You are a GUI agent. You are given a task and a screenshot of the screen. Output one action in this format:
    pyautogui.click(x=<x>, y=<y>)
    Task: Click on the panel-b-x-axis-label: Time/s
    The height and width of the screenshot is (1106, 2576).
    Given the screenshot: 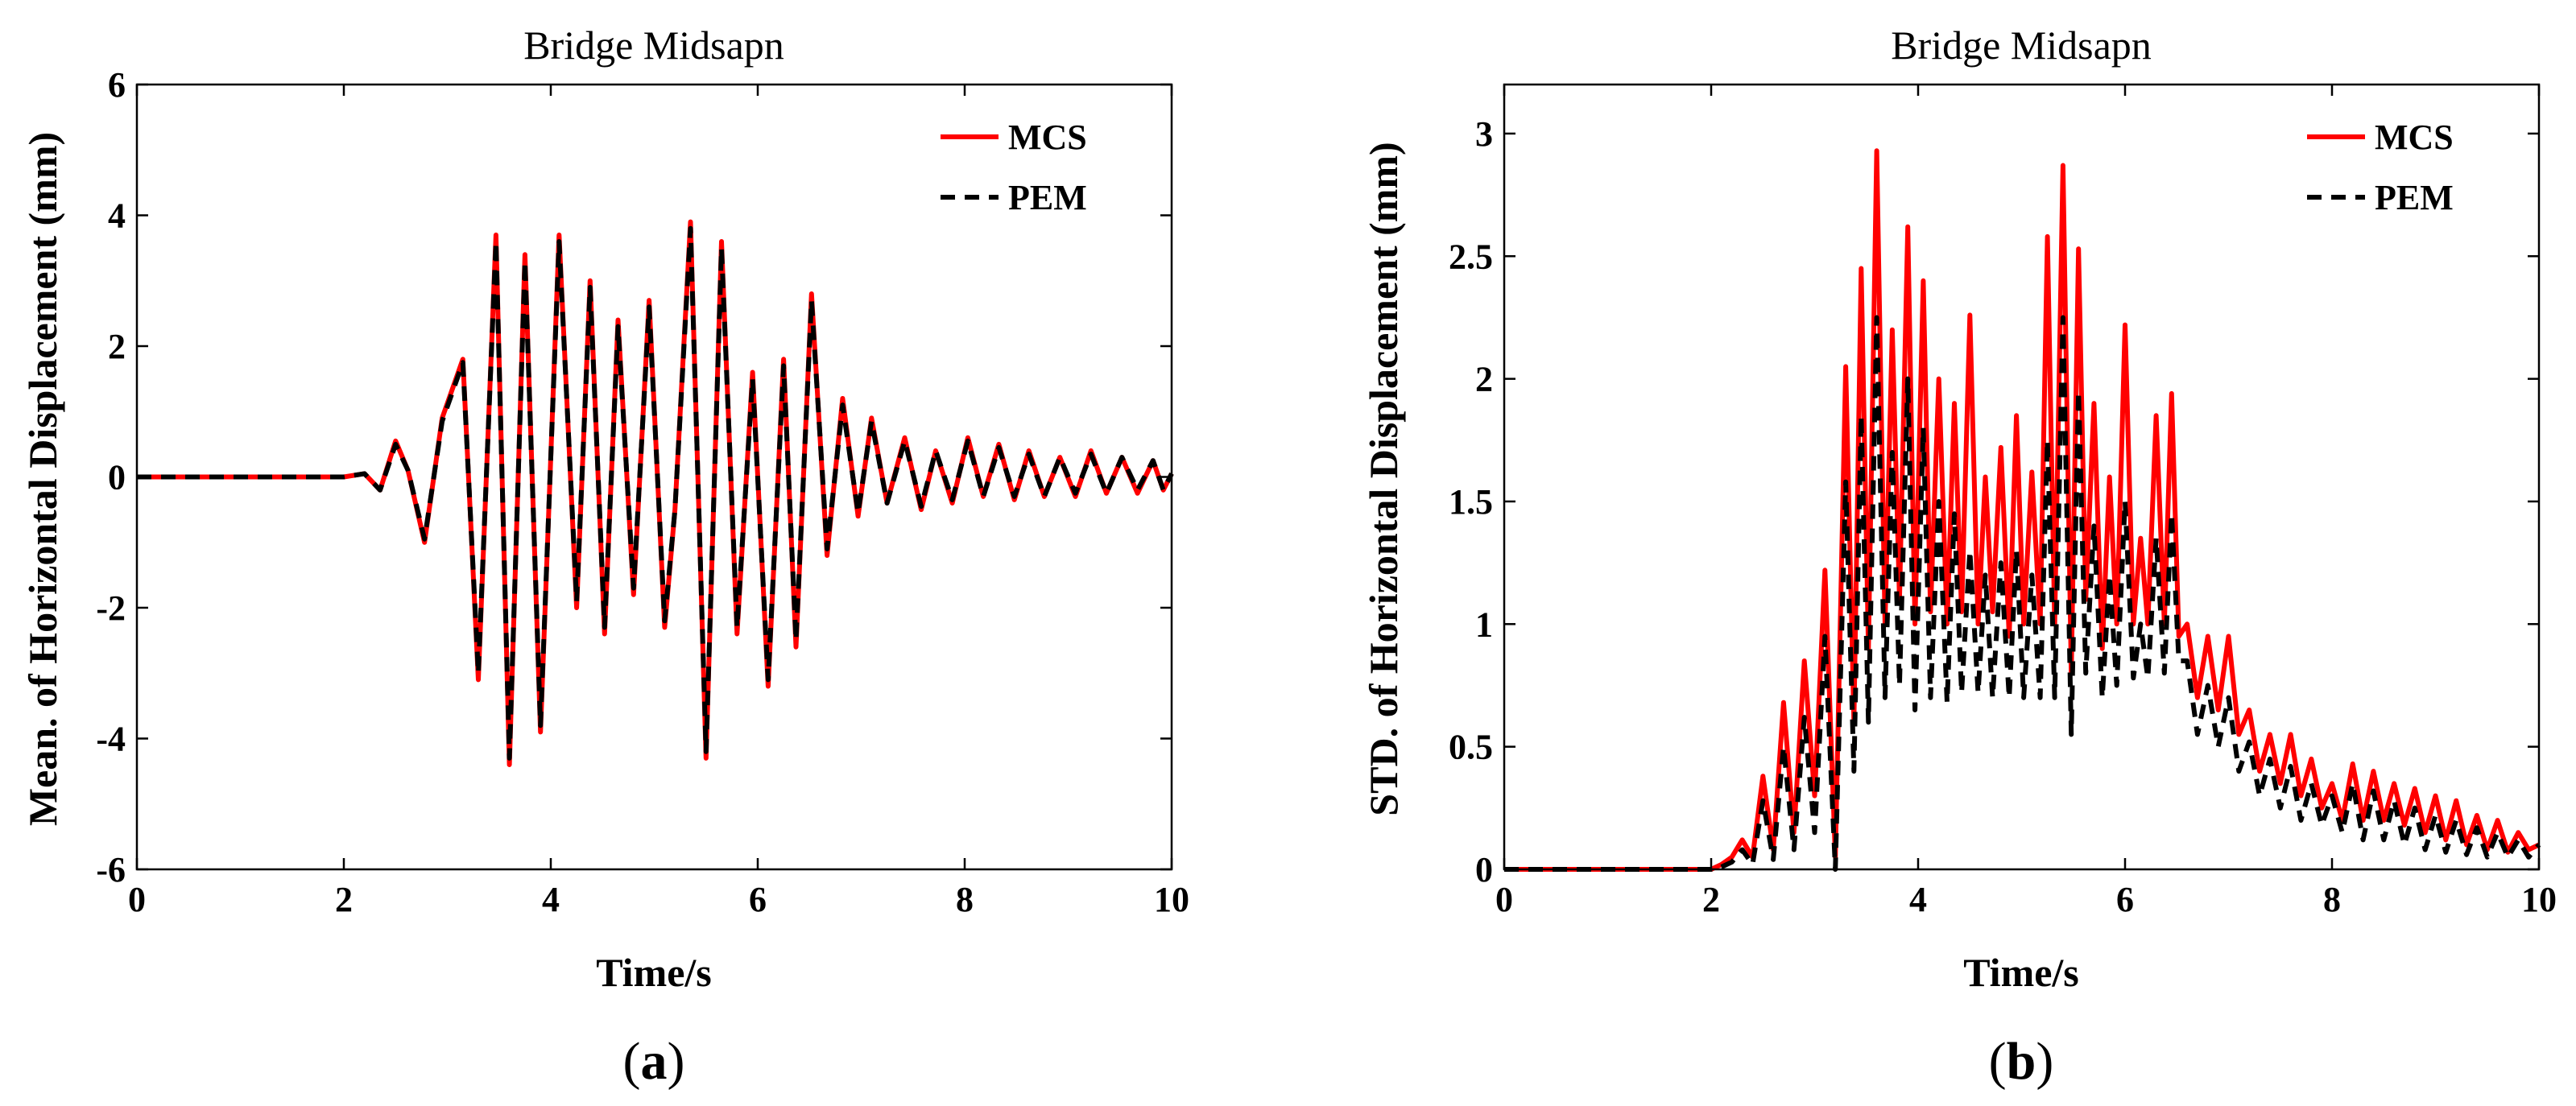 What is the action you would take?
    pyautogui.click(x=2021, y=972)
    